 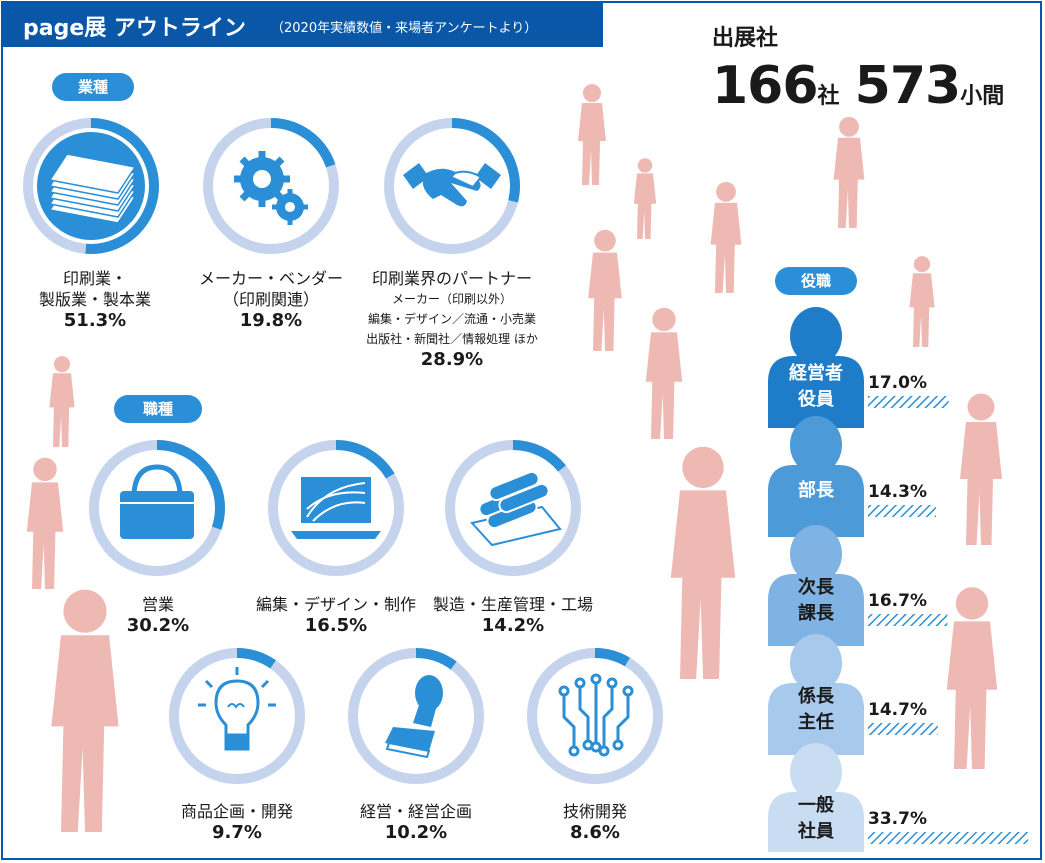 I want to click on job-label: 技術開発, so click(x=594, y=811).